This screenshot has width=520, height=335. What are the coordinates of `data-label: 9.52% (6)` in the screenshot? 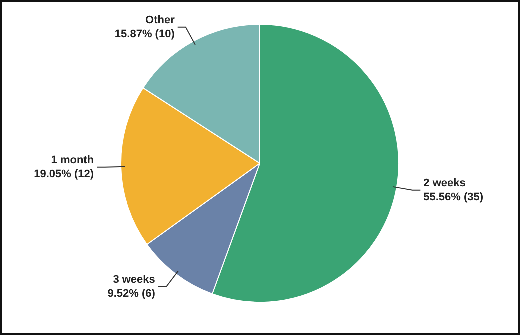 It's located at (132, 294).